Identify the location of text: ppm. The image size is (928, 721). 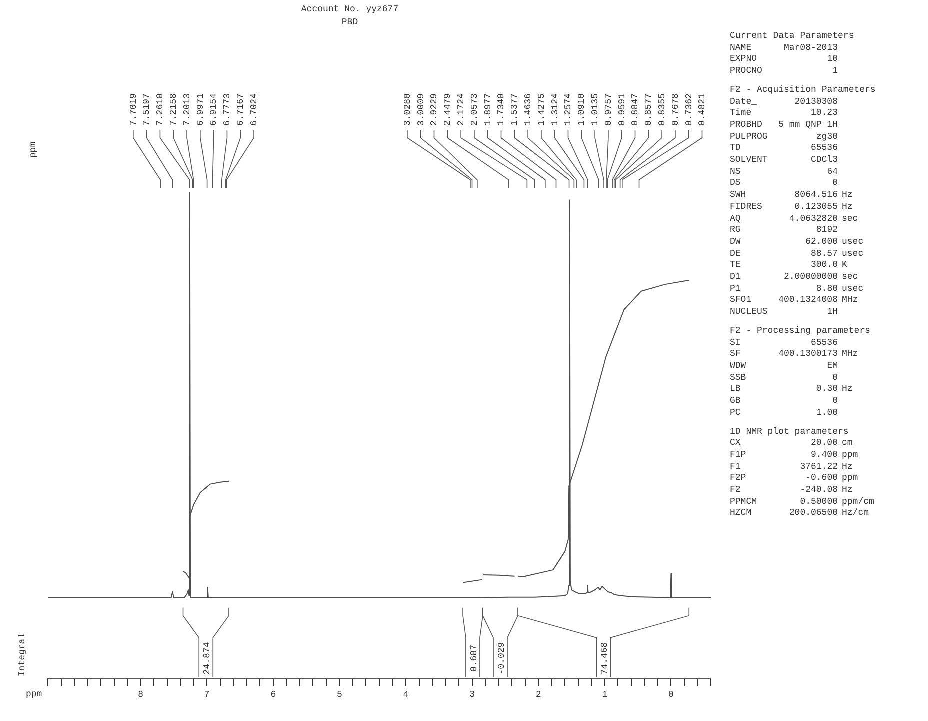
(33, 150).